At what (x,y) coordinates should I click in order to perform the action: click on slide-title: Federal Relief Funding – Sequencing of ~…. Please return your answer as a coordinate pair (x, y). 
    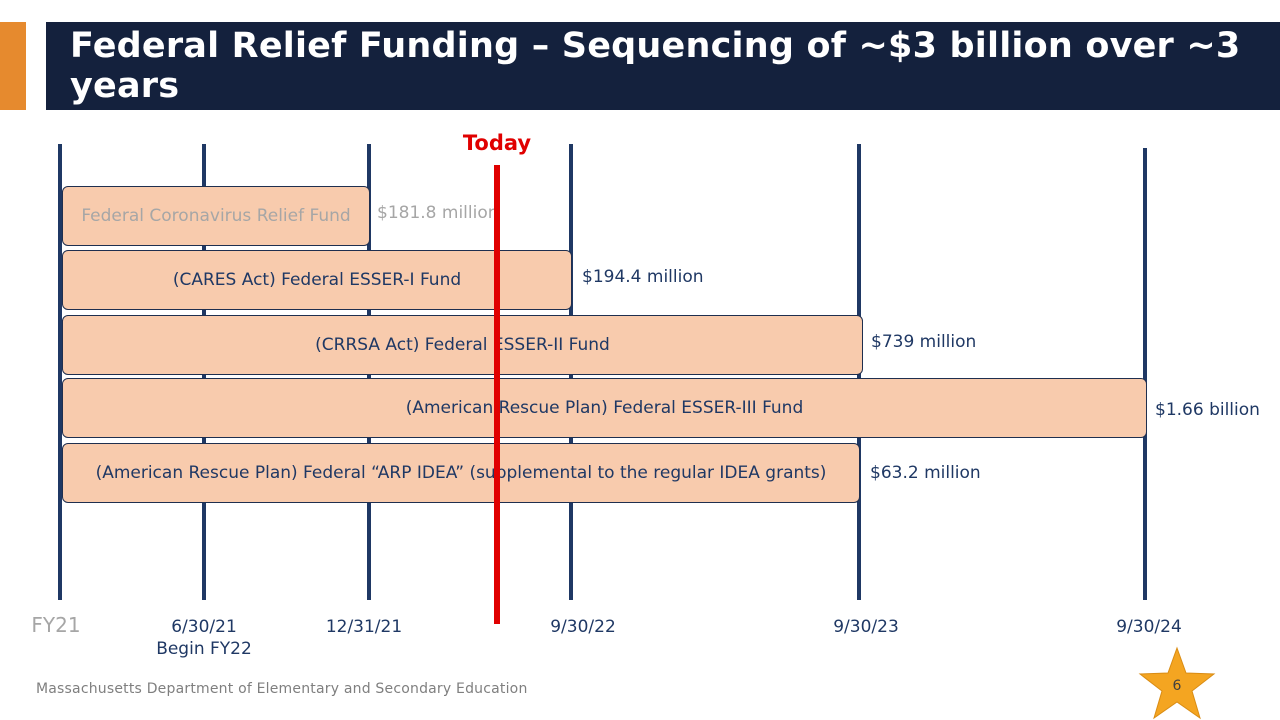
    Looking at the image, I should click on (655, 66).